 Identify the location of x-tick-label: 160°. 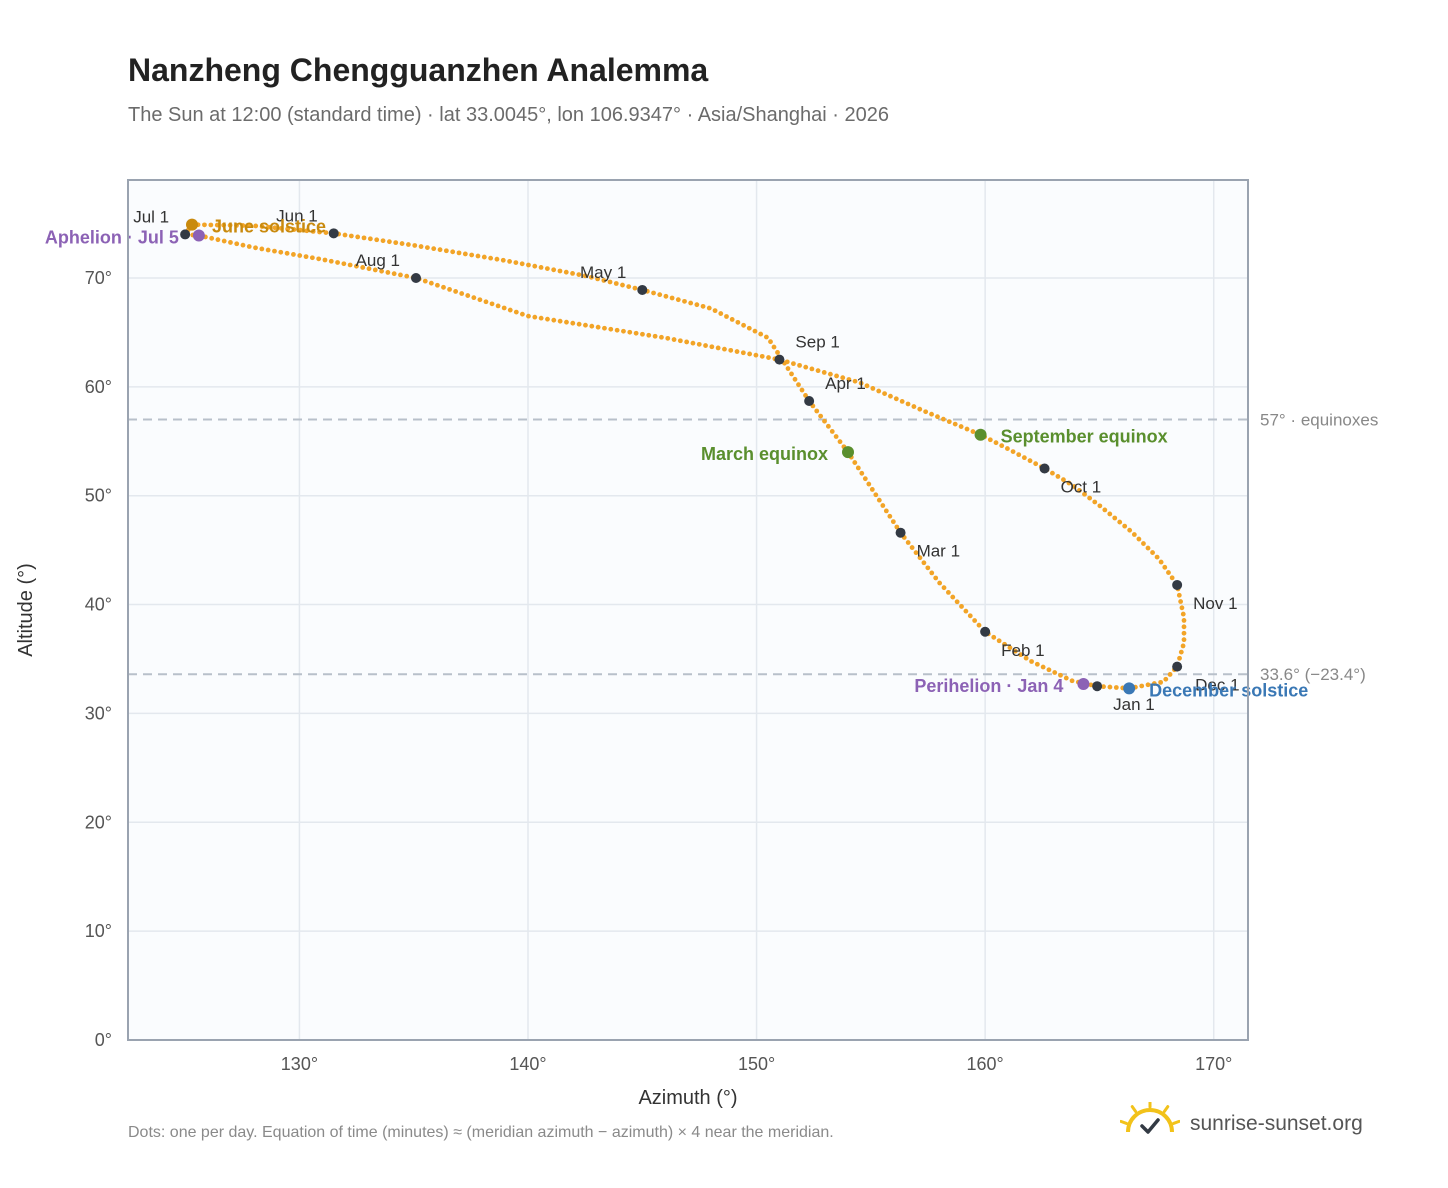
(985, 1064).